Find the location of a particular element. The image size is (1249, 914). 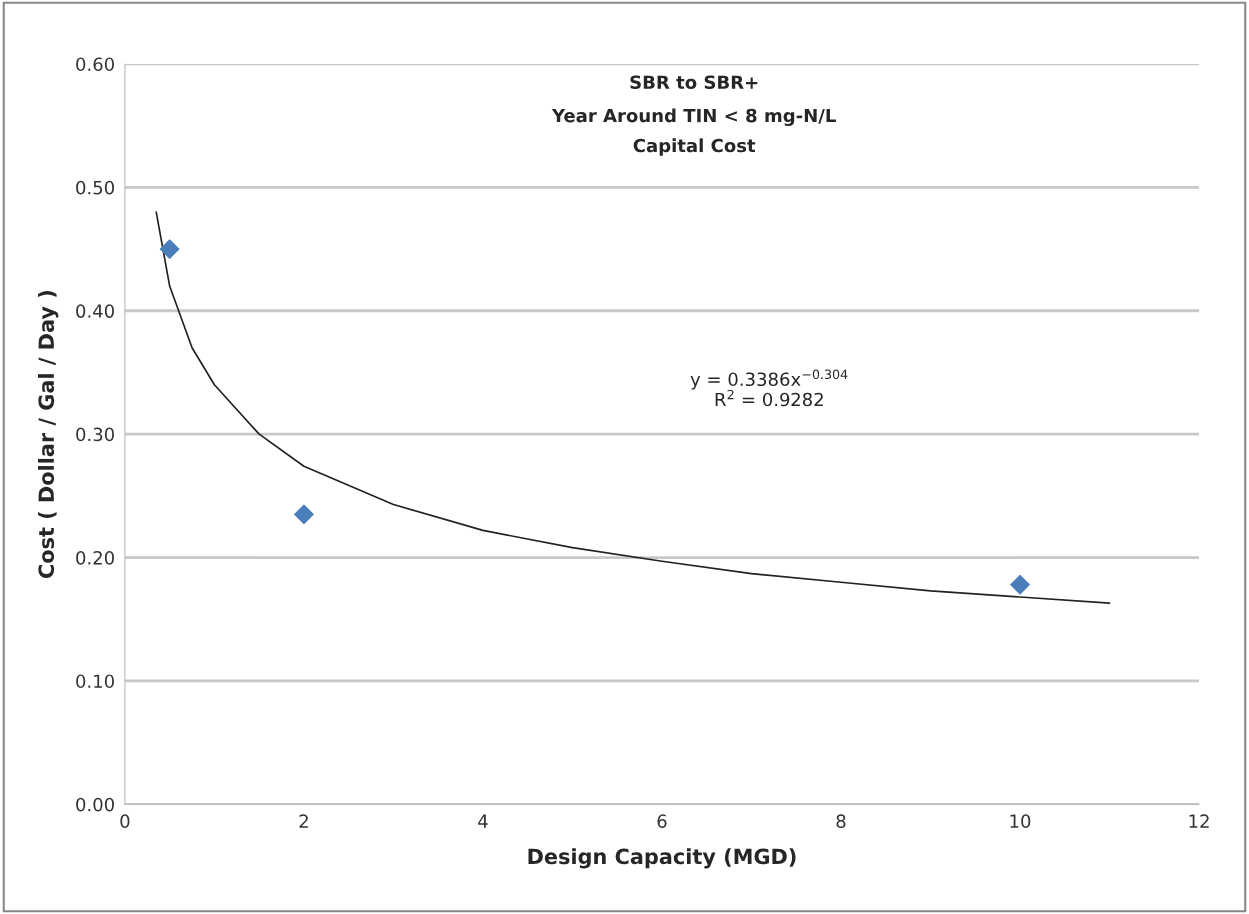

x-tick-label: 2 is located at coordinates (303, 821).